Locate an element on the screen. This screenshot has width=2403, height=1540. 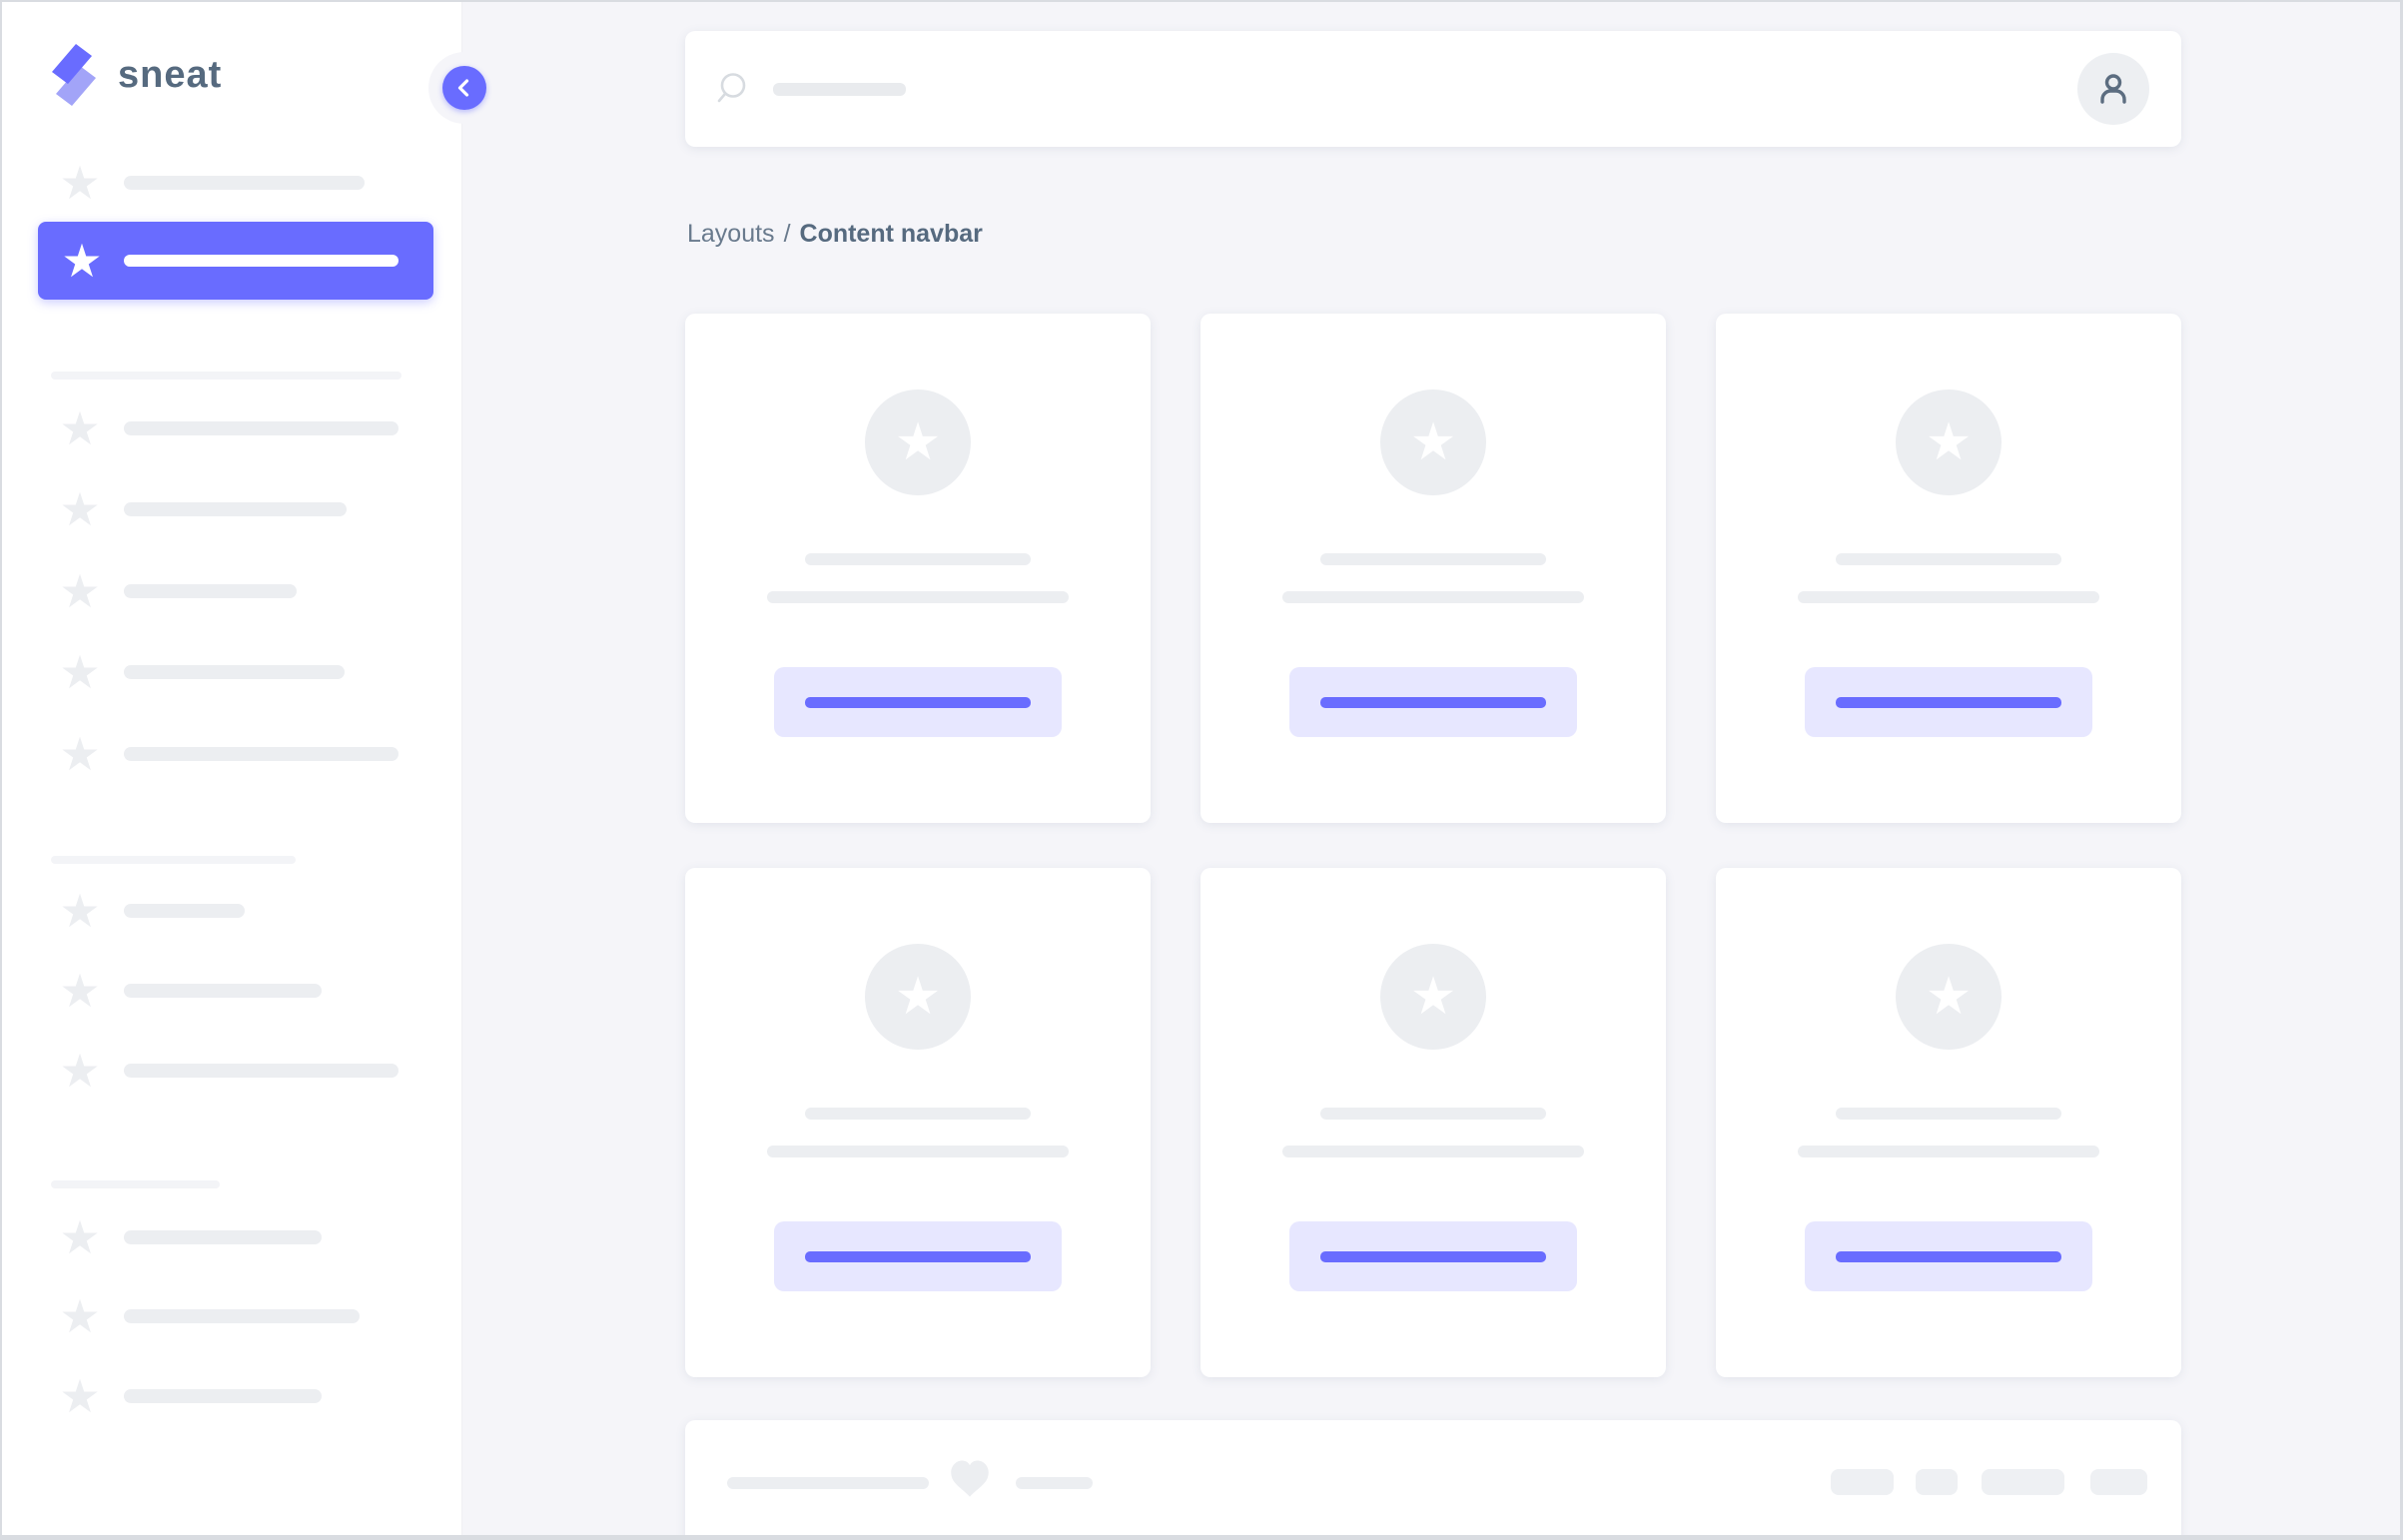
bottom-title-skeleton is located at coordinates (828, 1483).